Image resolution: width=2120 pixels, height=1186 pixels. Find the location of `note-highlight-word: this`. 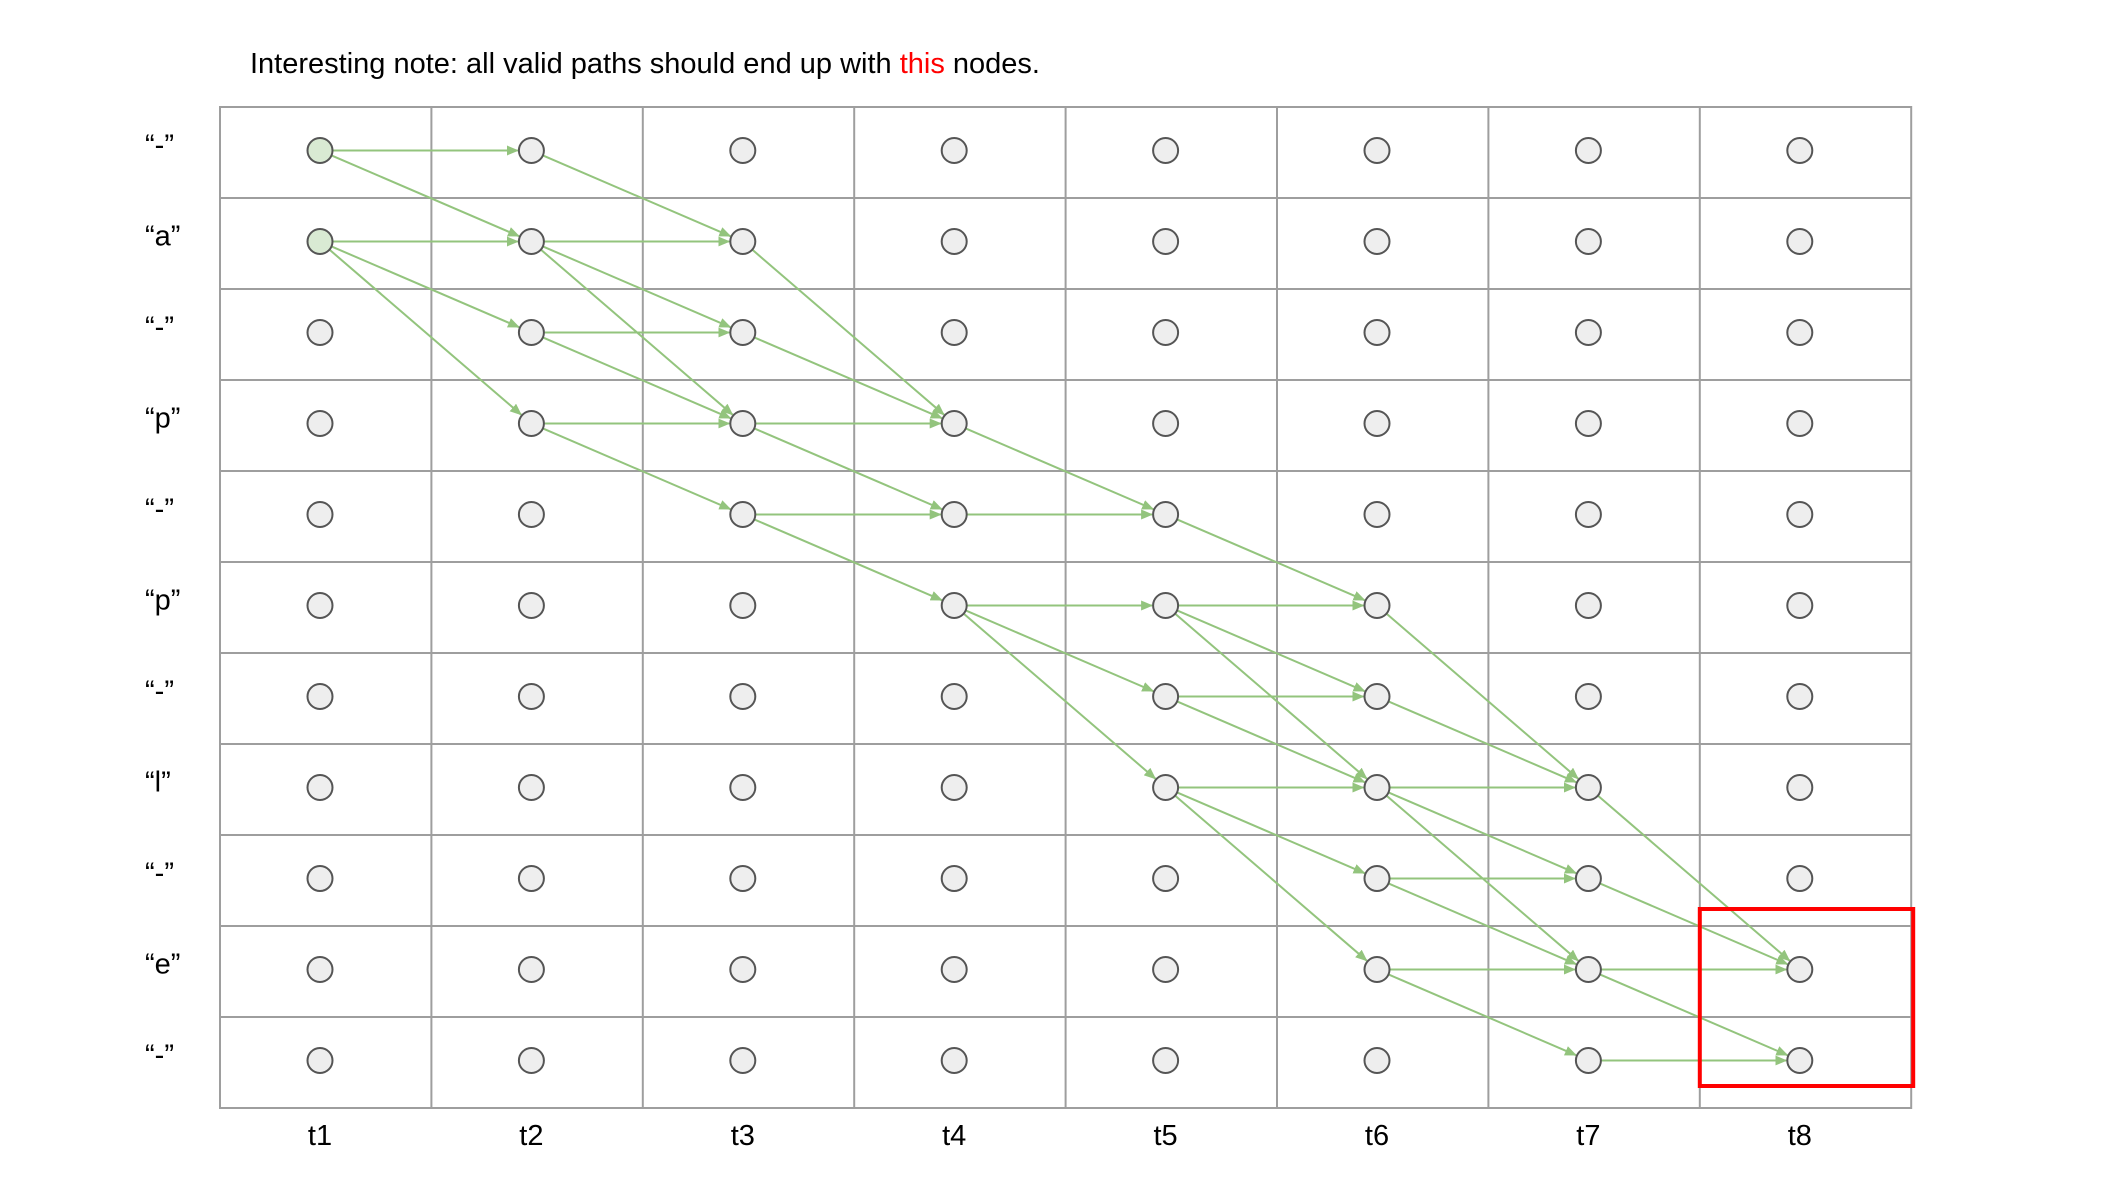

note-highlight-word: this is located at coordinates (922, 64).